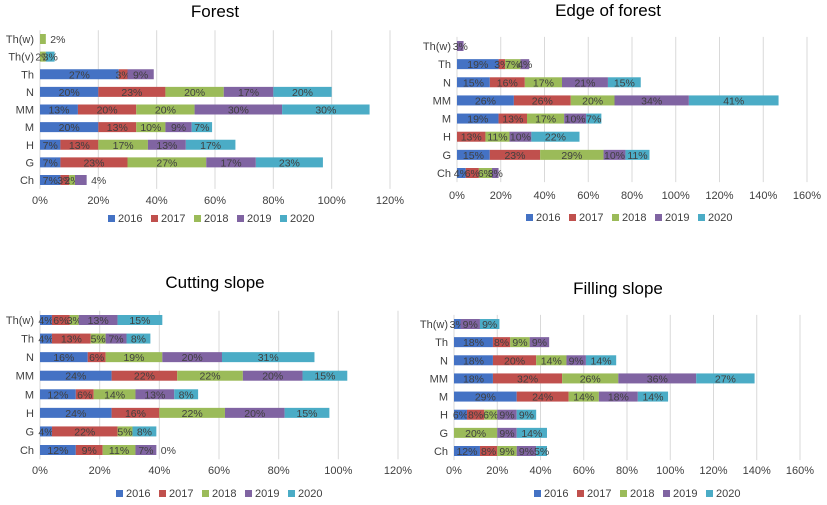 This screenshot has width=827, height=505. What do you see at coordinates (25, 111) in the screenshot?
I see `category-label: MM` at bounding box center [25, 111].